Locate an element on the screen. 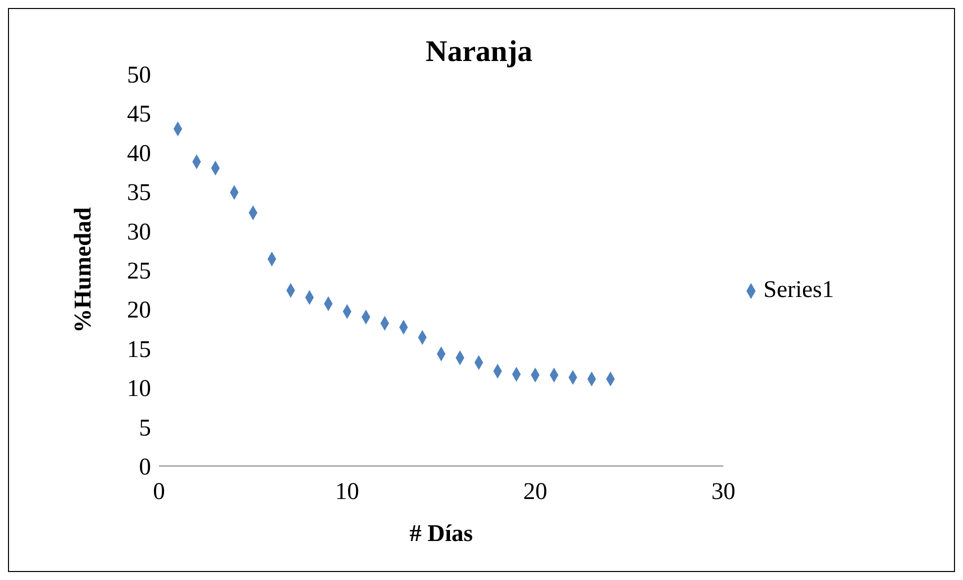 This screenshot has width=963, height=580. y-tick-label: 15 is located at coordinates (139, 349).